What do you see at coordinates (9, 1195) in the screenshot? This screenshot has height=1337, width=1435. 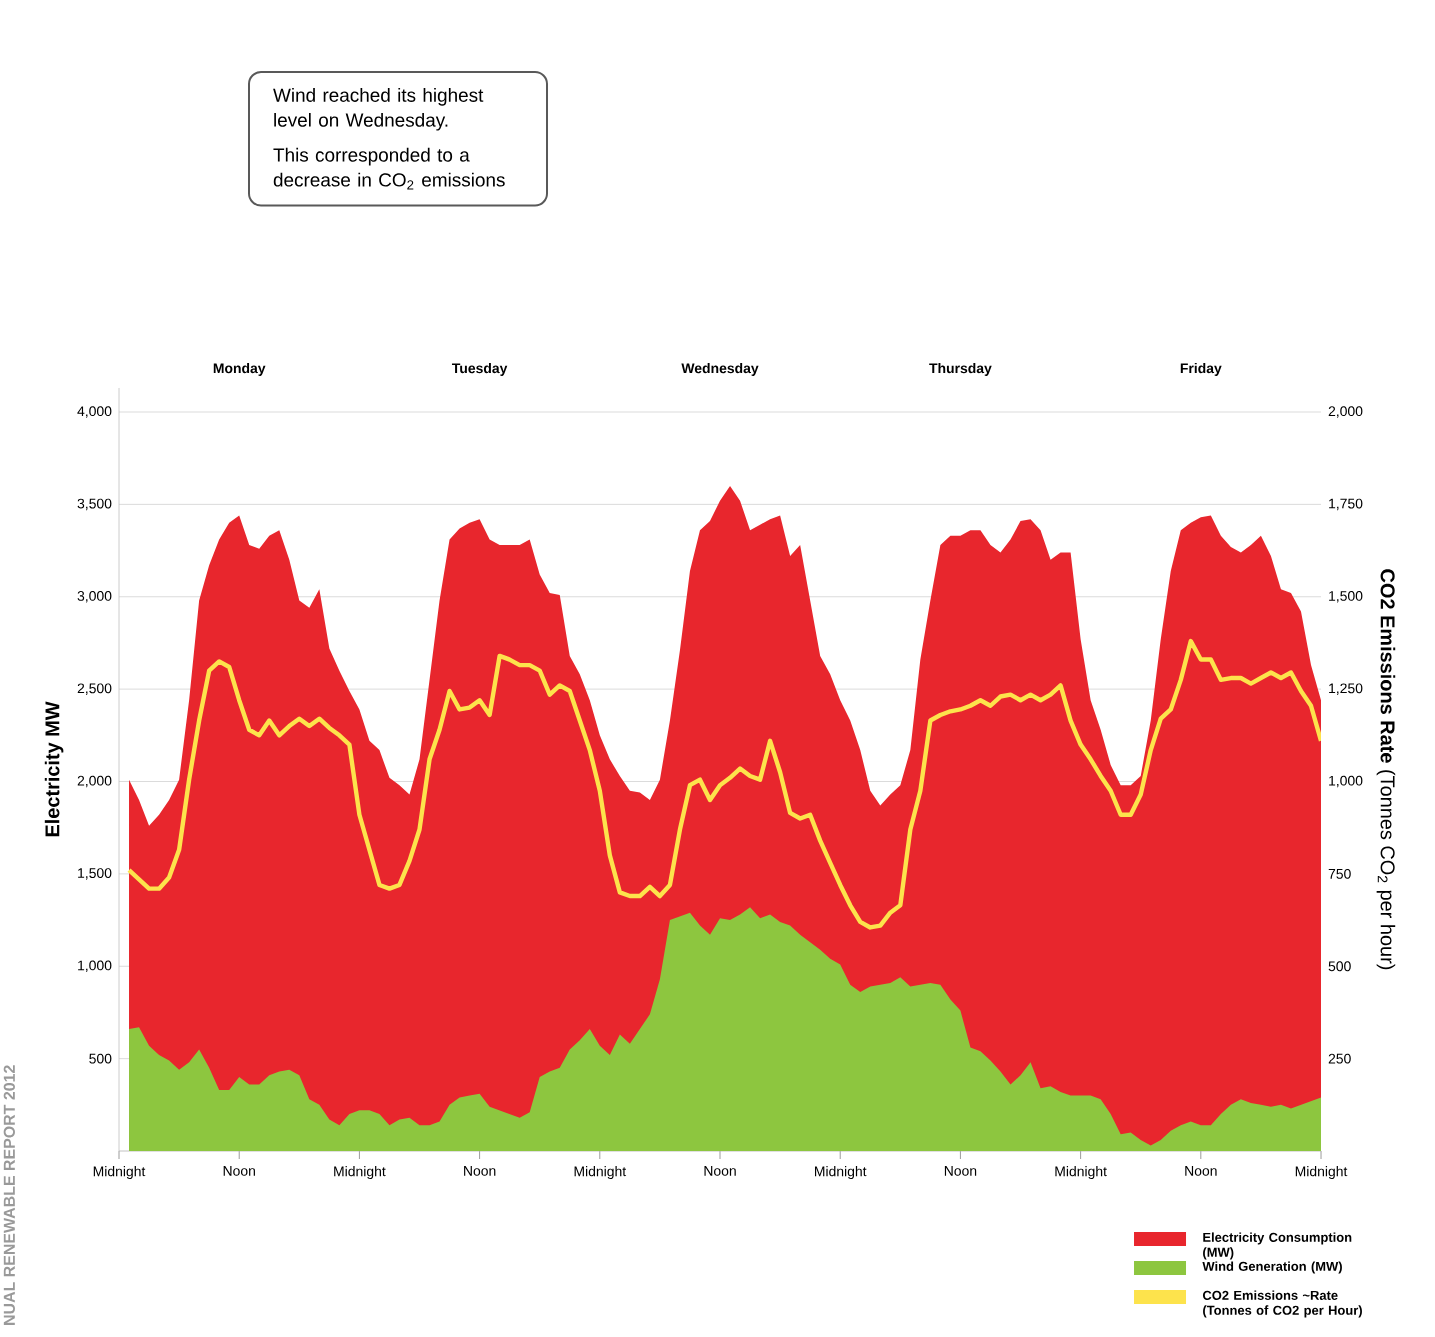 I see `text: NUAL RENEWABLE REPORT 2012` at bounding box center [9, 1195].